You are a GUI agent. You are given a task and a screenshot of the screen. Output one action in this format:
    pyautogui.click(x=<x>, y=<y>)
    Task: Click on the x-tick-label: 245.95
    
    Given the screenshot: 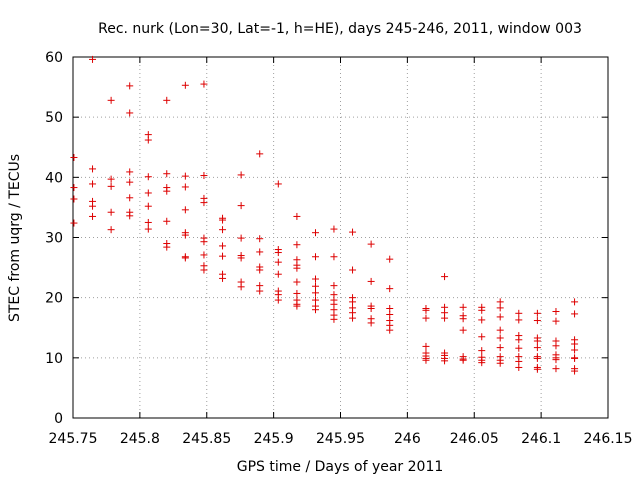 What is the action you would take?
    pyautogui.click(x=340, y=439)
    